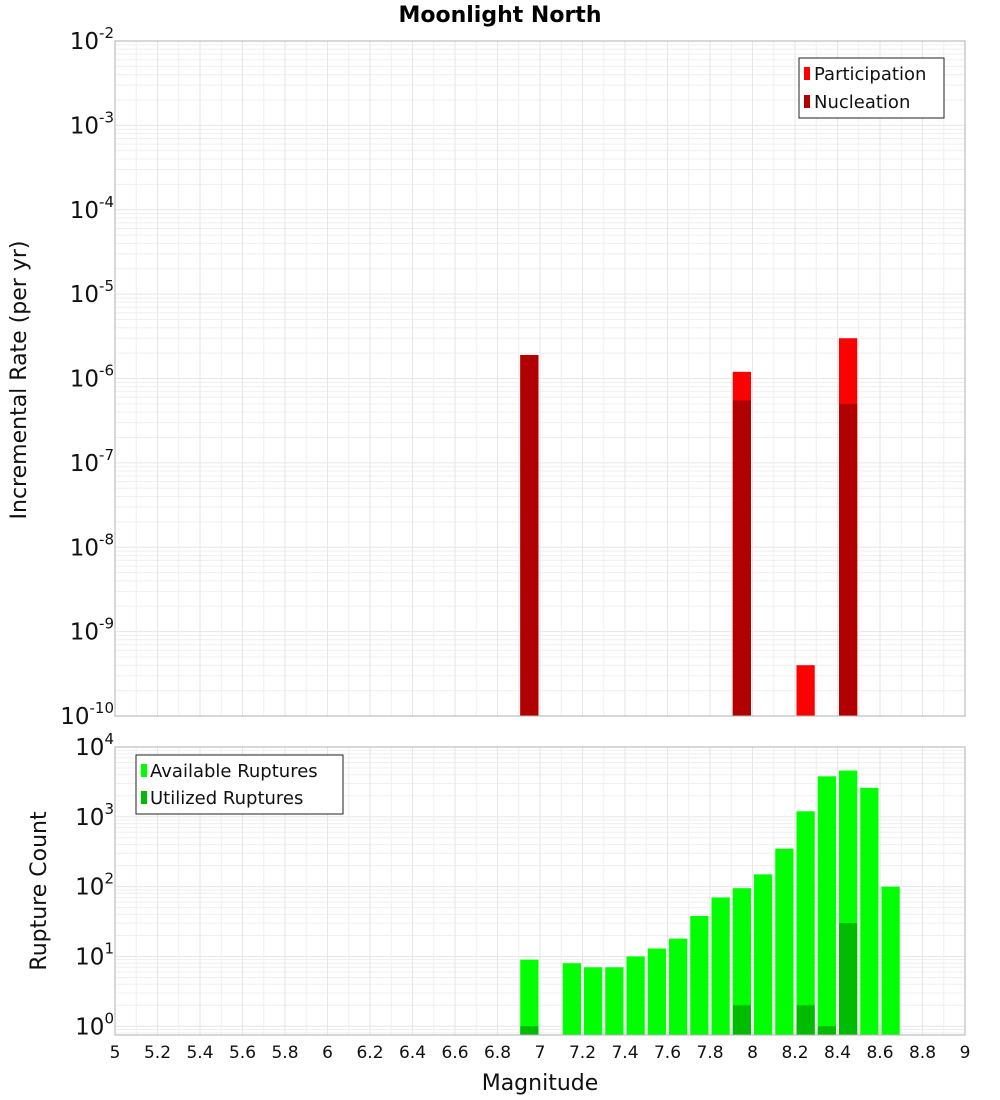  Describe the element at coordinates (94, 1024) in the screenshot. I see `y-tick-label: 10⁰` at that location.